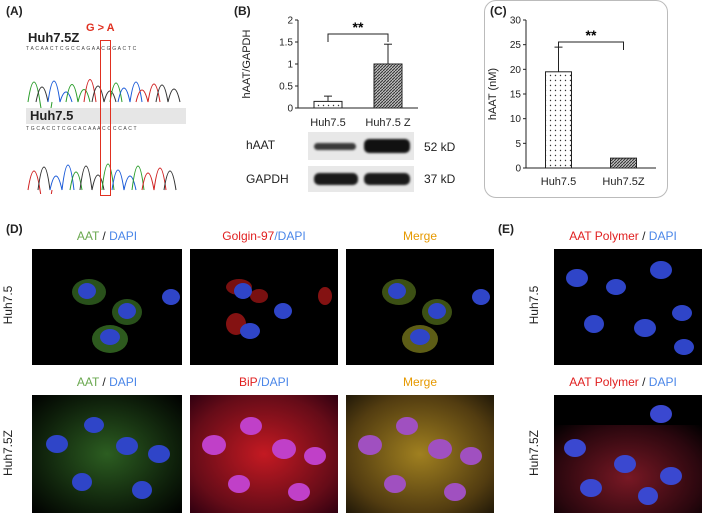  I want to click on d-title-aat-dapi-1: AAT / DAPI, so click(107, 236).